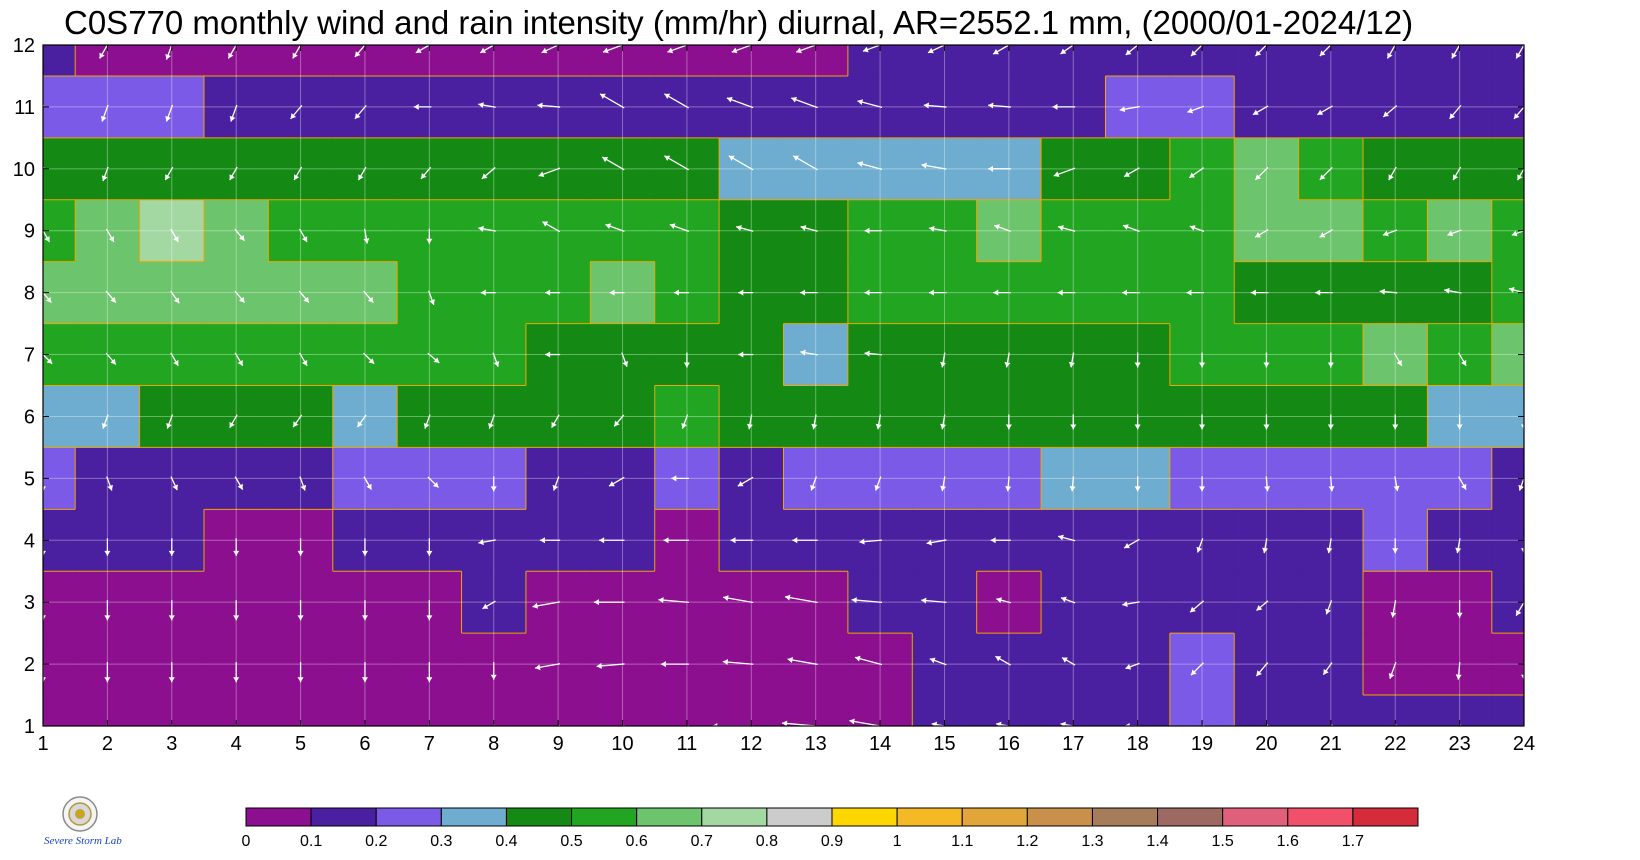 Image resolution: width=1640 pixels, height=860 pixels. Describe the element at coordinates (1331, 744) in the screenshot. I see `x-tick-label: 21` at that location.